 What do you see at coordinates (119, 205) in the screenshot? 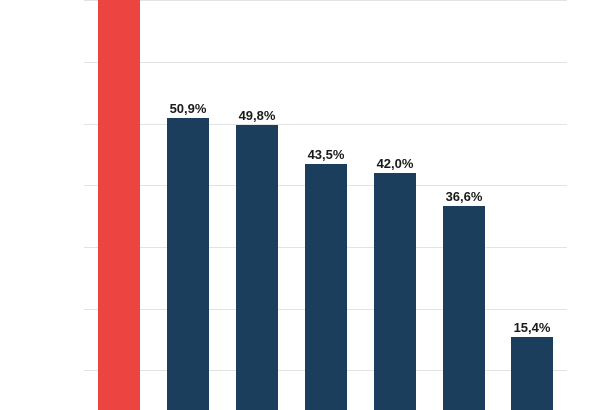
I see `bar-highlight` at bounding box center [119, 205].